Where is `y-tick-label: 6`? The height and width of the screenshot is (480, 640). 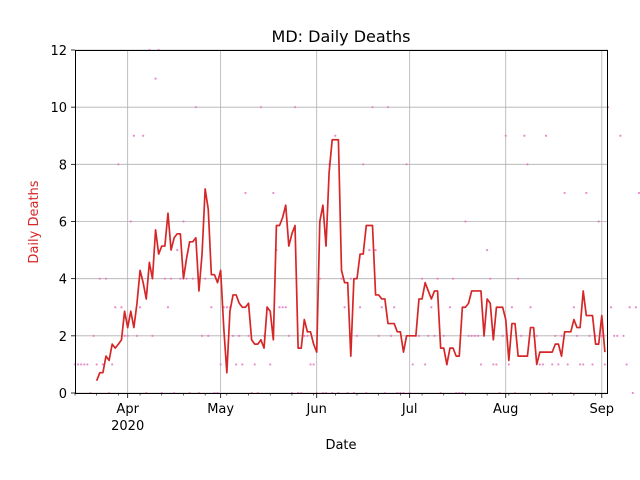
y-tick-label: 6 is located at coordinates (63, 223).